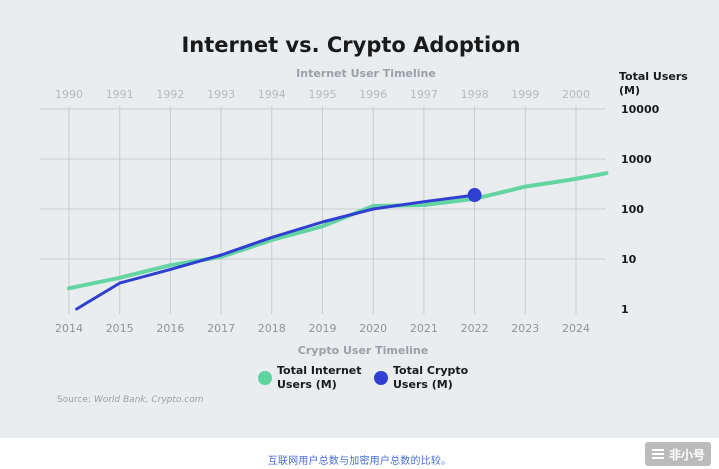 The image size is (719, 469). What do you see at coordinates (653, 76) in the screenshot?
I see `y-axis-title-line1: Total Users` at bounding box center [653, 76].